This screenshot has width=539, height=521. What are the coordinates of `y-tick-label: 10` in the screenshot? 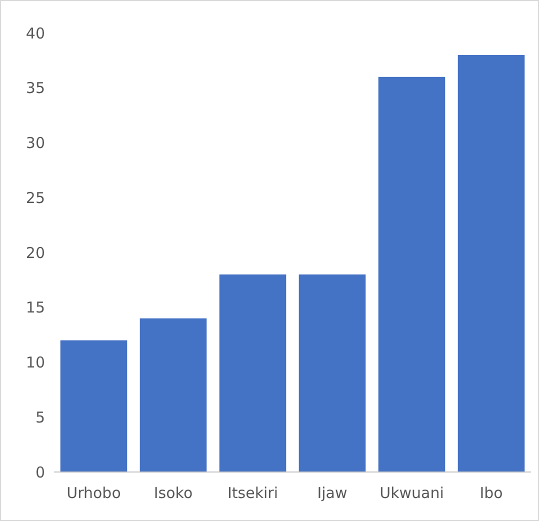 It's located at (35, 363).